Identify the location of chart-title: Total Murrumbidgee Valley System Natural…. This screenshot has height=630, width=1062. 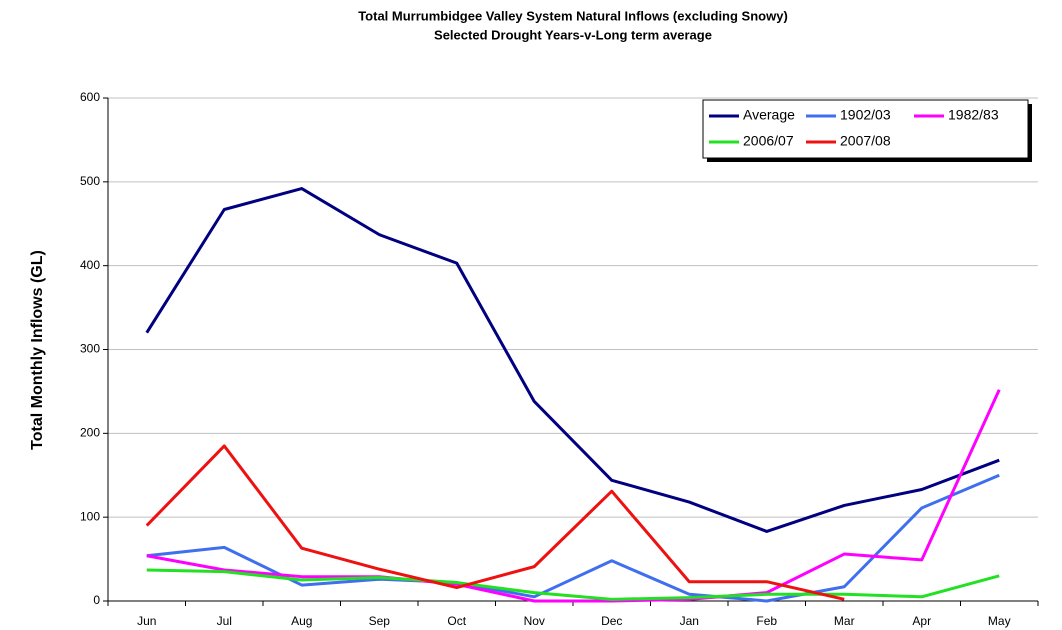
(573, 15).